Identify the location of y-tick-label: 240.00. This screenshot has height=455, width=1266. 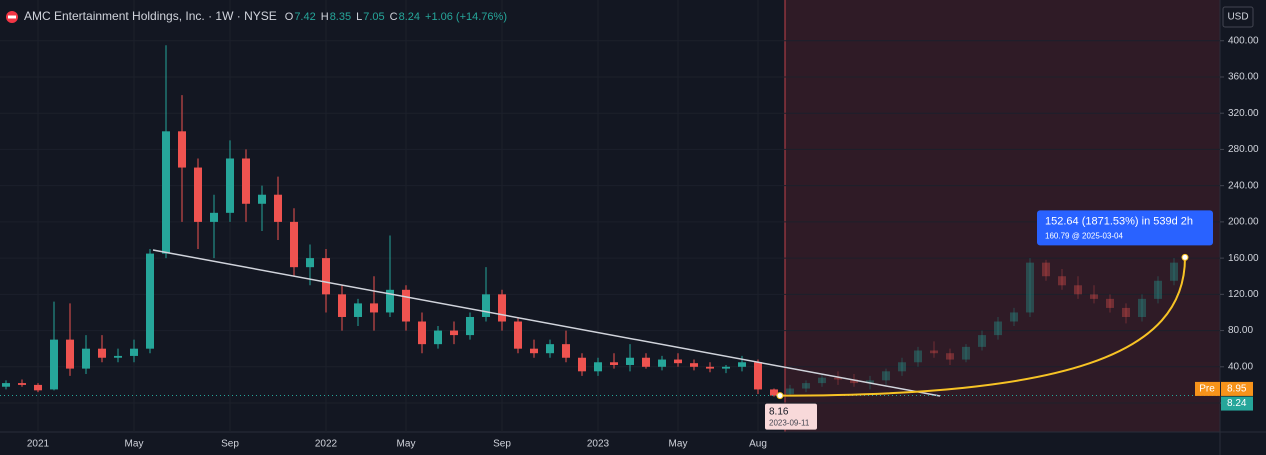
(1243, 185).